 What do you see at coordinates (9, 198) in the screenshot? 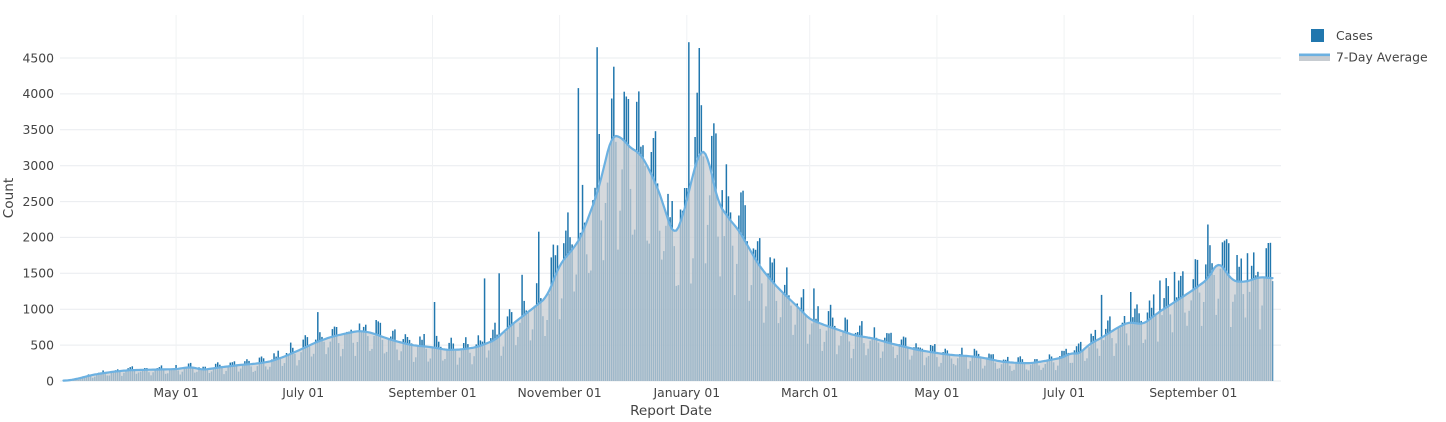
I see `y-axis-title: Count` at bounding box center [9, 198].